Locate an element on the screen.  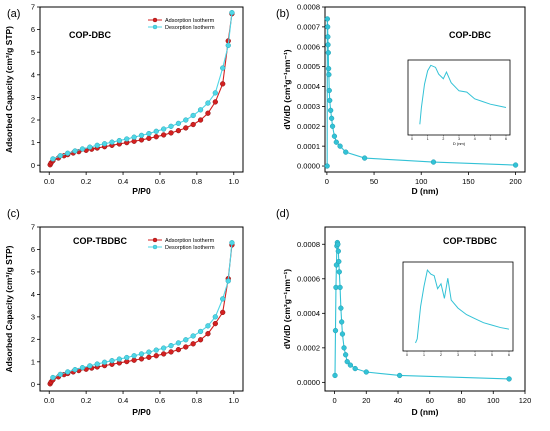
panel-label: (c) is located at coordinates (13, 214).